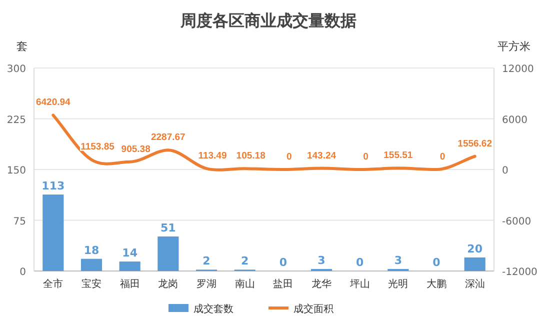 Image resolution: width=537 pixels, height=322 pixels. I want to click on data-label: 2287.67, so click(168, 138).